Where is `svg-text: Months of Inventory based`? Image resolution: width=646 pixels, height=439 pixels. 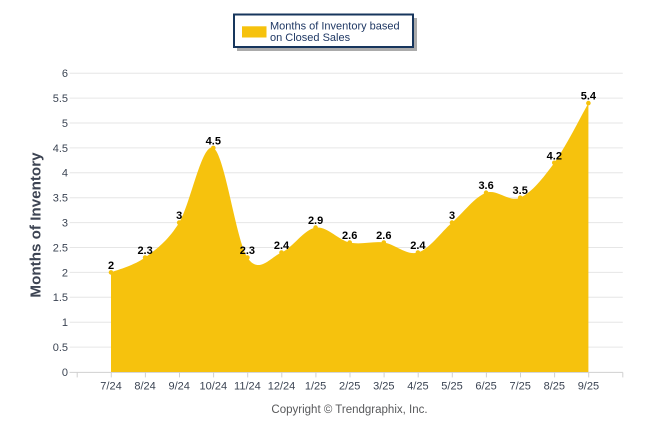 svg-text: Months of Inventory based is located at coordinates (335, 26).